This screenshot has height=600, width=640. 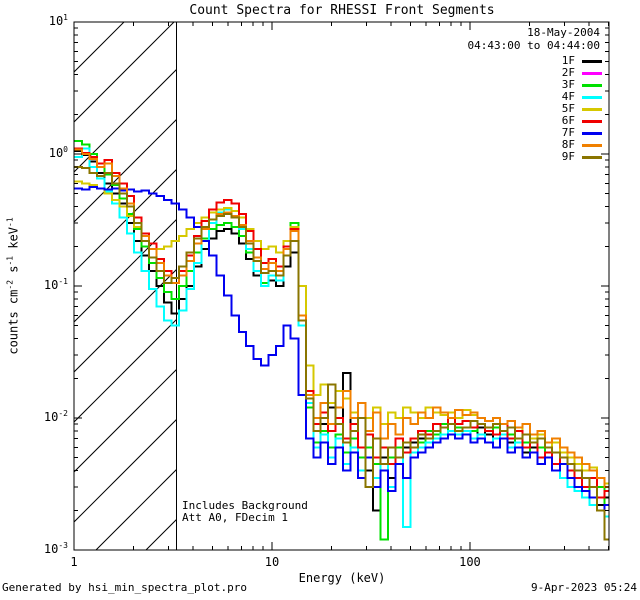 I want to click on legend: 1F 2F 3F 4F 5F 6F 7F 8F 9F, so click(x=582, y=109).